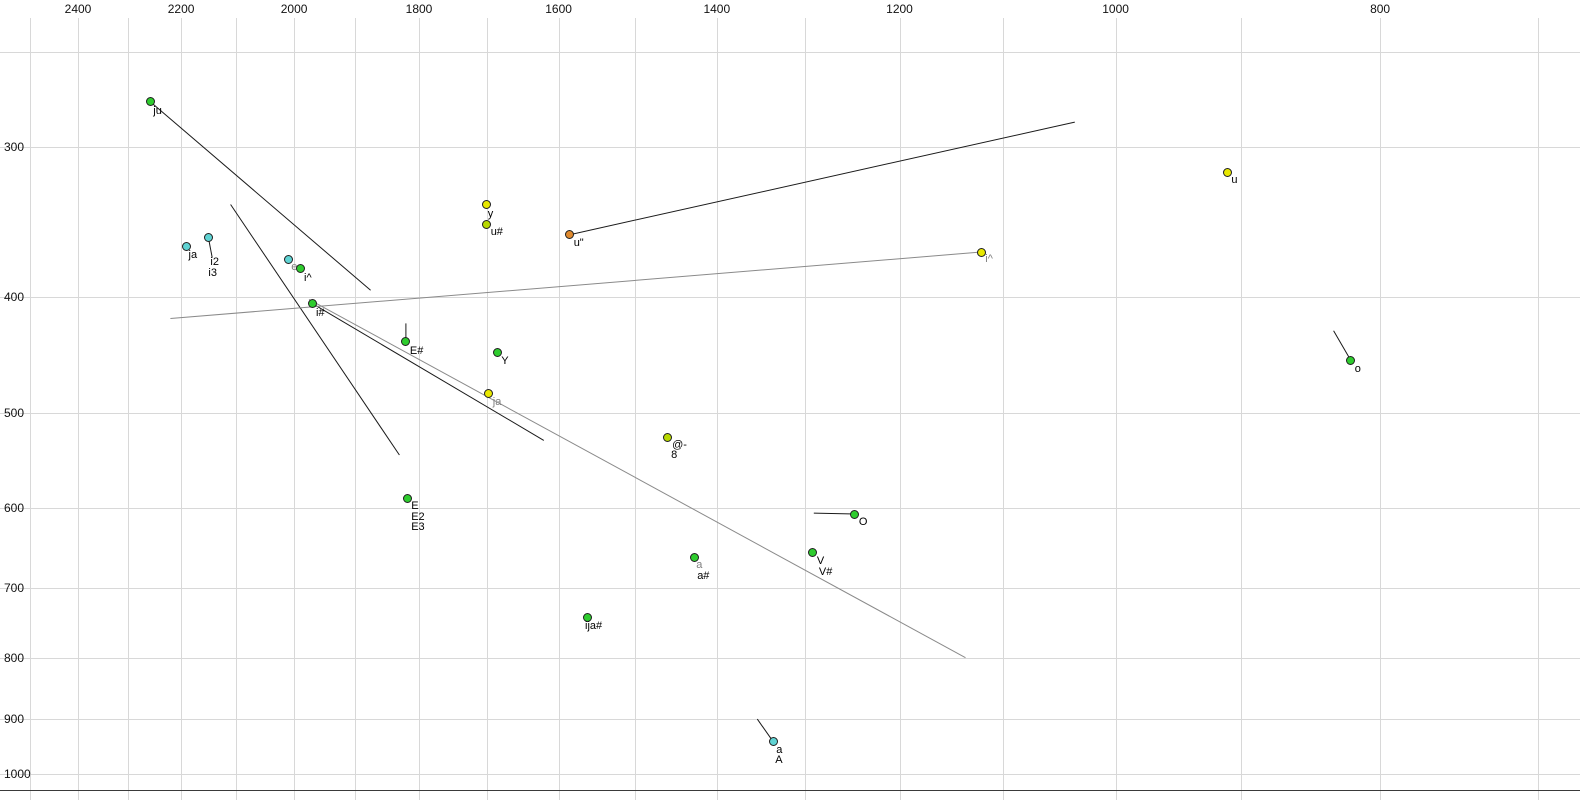  Describe the element at coordinates (14, 413) in the screenshot. I see `y-tick-label-500: 500` at that location.